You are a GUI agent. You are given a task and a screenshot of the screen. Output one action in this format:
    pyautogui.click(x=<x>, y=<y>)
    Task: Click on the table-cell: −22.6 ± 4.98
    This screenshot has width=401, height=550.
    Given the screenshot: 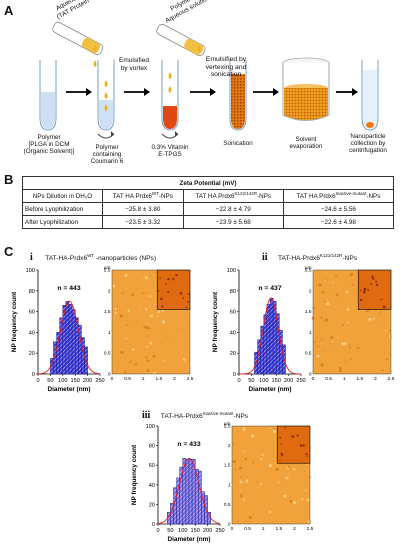 What is the action you would take?
    pyautogui.click(x=338, y=222)
    